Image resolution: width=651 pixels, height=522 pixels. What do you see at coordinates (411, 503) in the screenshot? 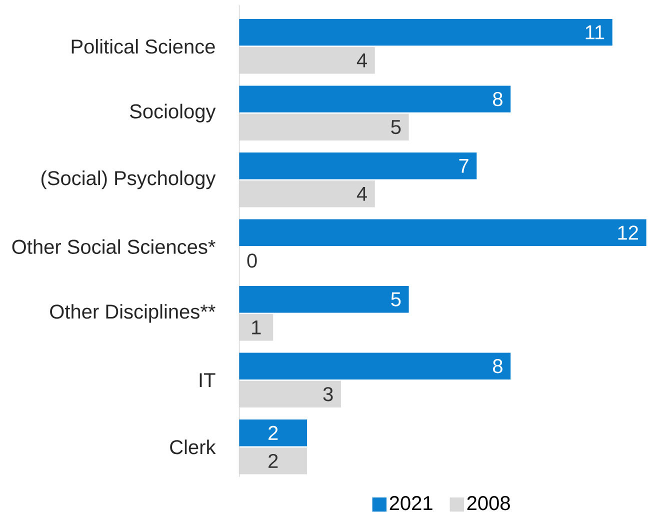
I see `legend-label: 2021` at bounding box center [411, 503].